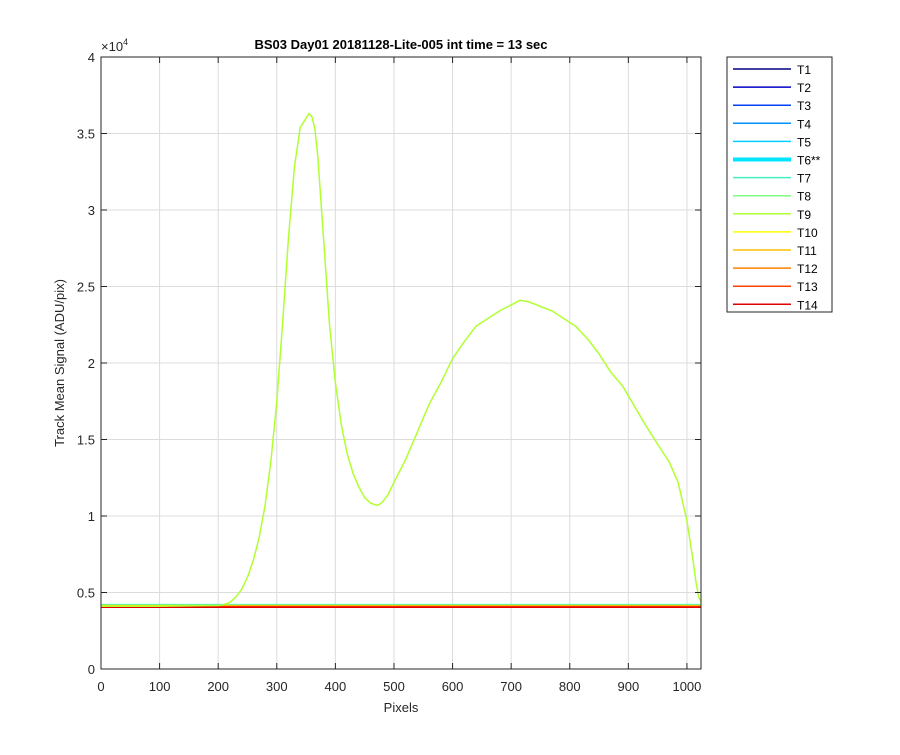 The height and width of the screenshot is (755, 900). What do you see at coordinates (807, 269) in the screenshot?
I see `legend-label: T12` at bounding box center [807, 269].